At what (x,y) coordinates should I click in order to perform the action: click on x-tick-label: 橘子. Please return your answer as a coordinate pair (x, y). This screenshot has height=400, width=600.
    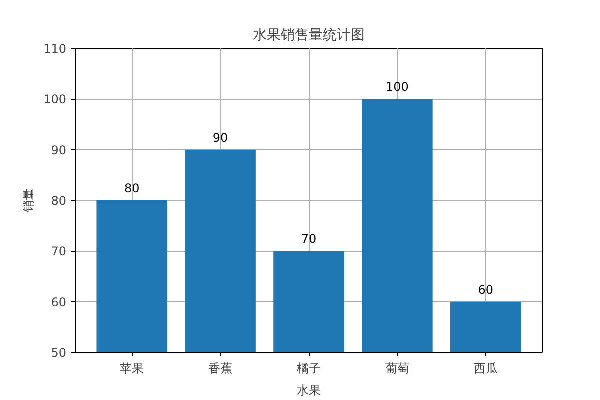
    Looking at the image, I should click on (309, 369).